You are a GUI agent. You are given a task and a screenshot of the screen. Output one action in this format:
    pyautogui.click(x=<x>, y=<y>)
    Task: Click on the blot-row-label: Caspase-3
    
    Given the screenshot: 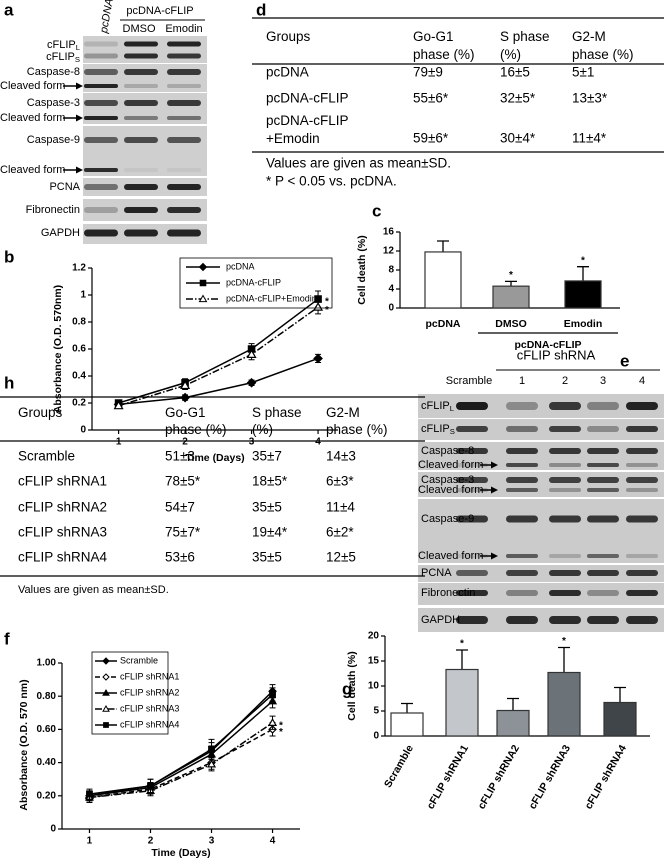 What is the action you would take?
    pyautogui.click(x=53, y=103)
    